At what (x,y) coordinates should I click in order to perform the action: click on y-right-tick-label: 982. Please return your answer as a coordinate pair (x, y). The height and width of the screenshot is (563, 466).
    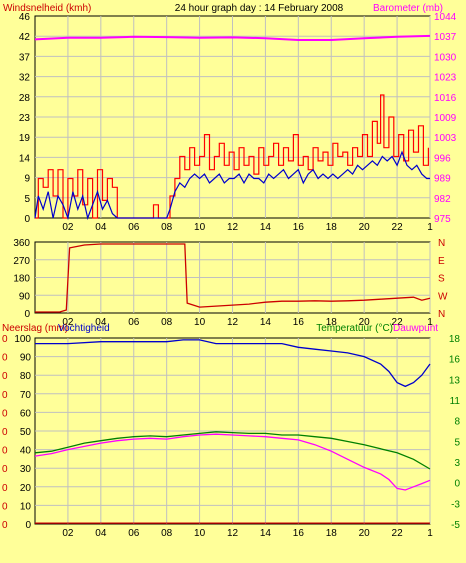
    Looking at the image, I should click on (442, 199).